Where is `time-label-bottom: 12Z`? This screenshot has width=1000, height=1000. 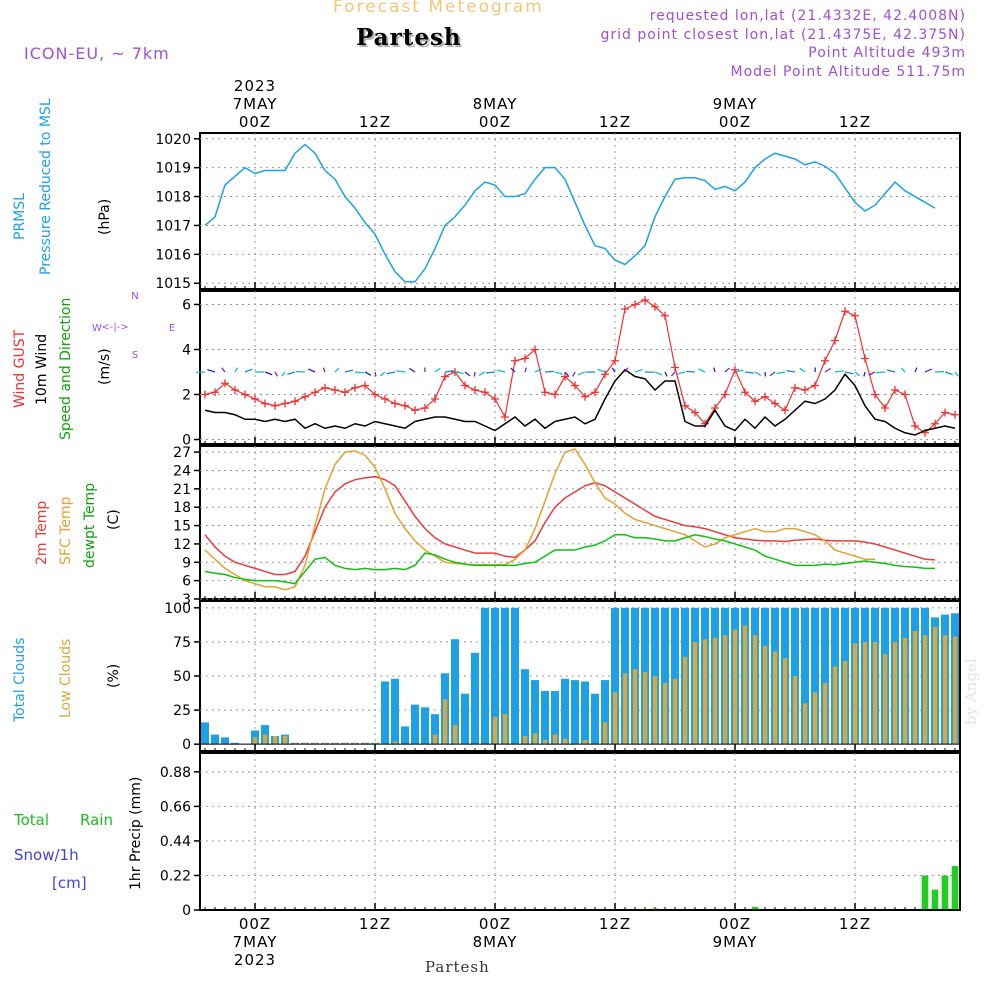 time-label-bottom: 12Z is located at coordinates (375, 924).